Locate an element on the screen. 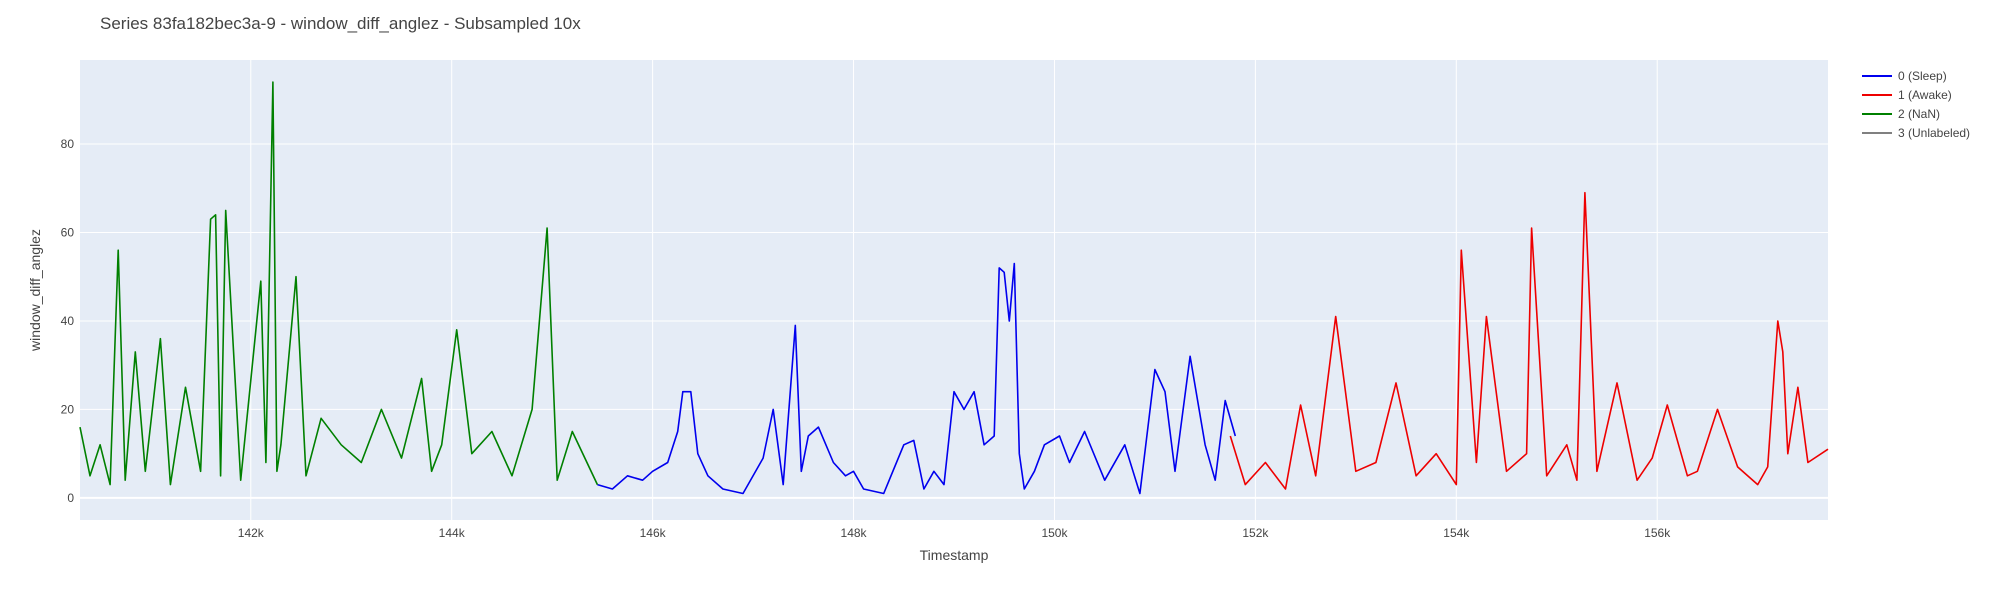  x-tick-label: 156k is located at coordinates (1657, 533).